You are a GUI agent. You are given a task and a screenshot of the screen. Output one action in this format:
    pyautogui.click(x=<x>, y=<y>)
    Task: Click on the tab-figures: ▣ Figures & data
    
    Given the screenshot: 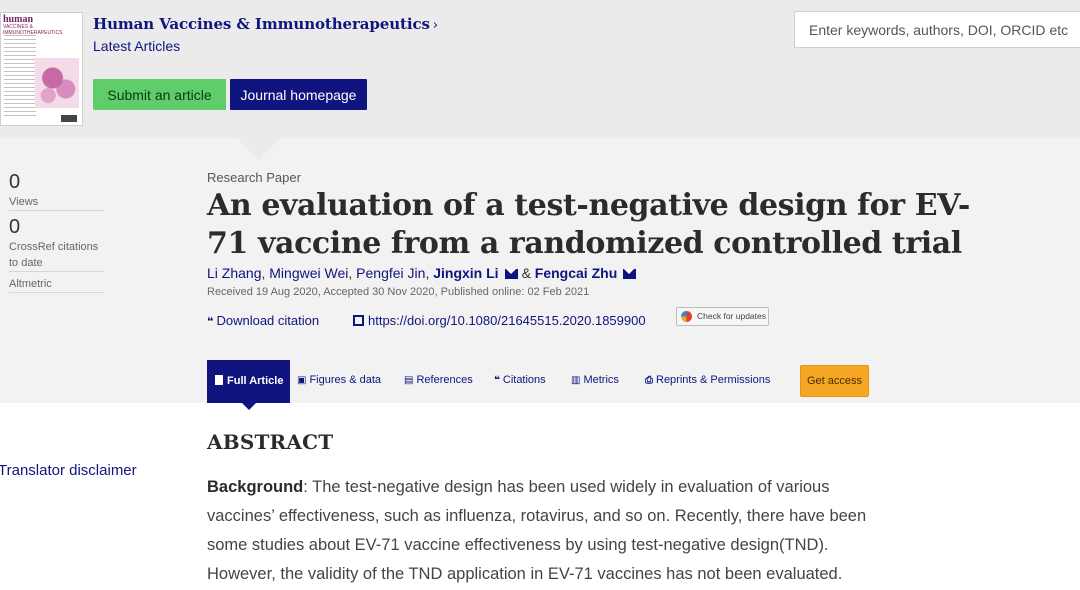 What is the action you would take?
    pyautogui.click(x=339, y=380)
    